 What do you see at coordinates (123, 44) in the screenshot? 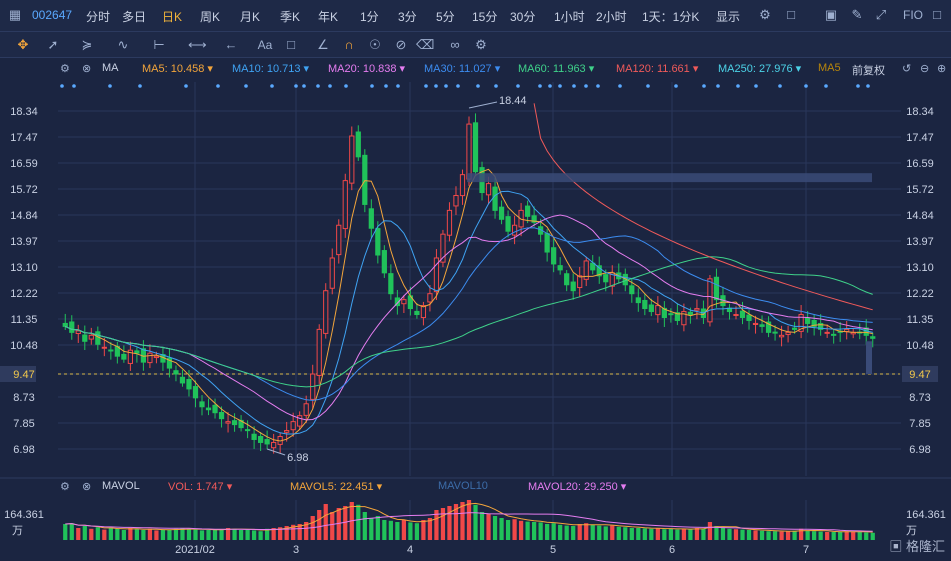
I see `wave-icon: ∿` at bounding box center [123, 44].